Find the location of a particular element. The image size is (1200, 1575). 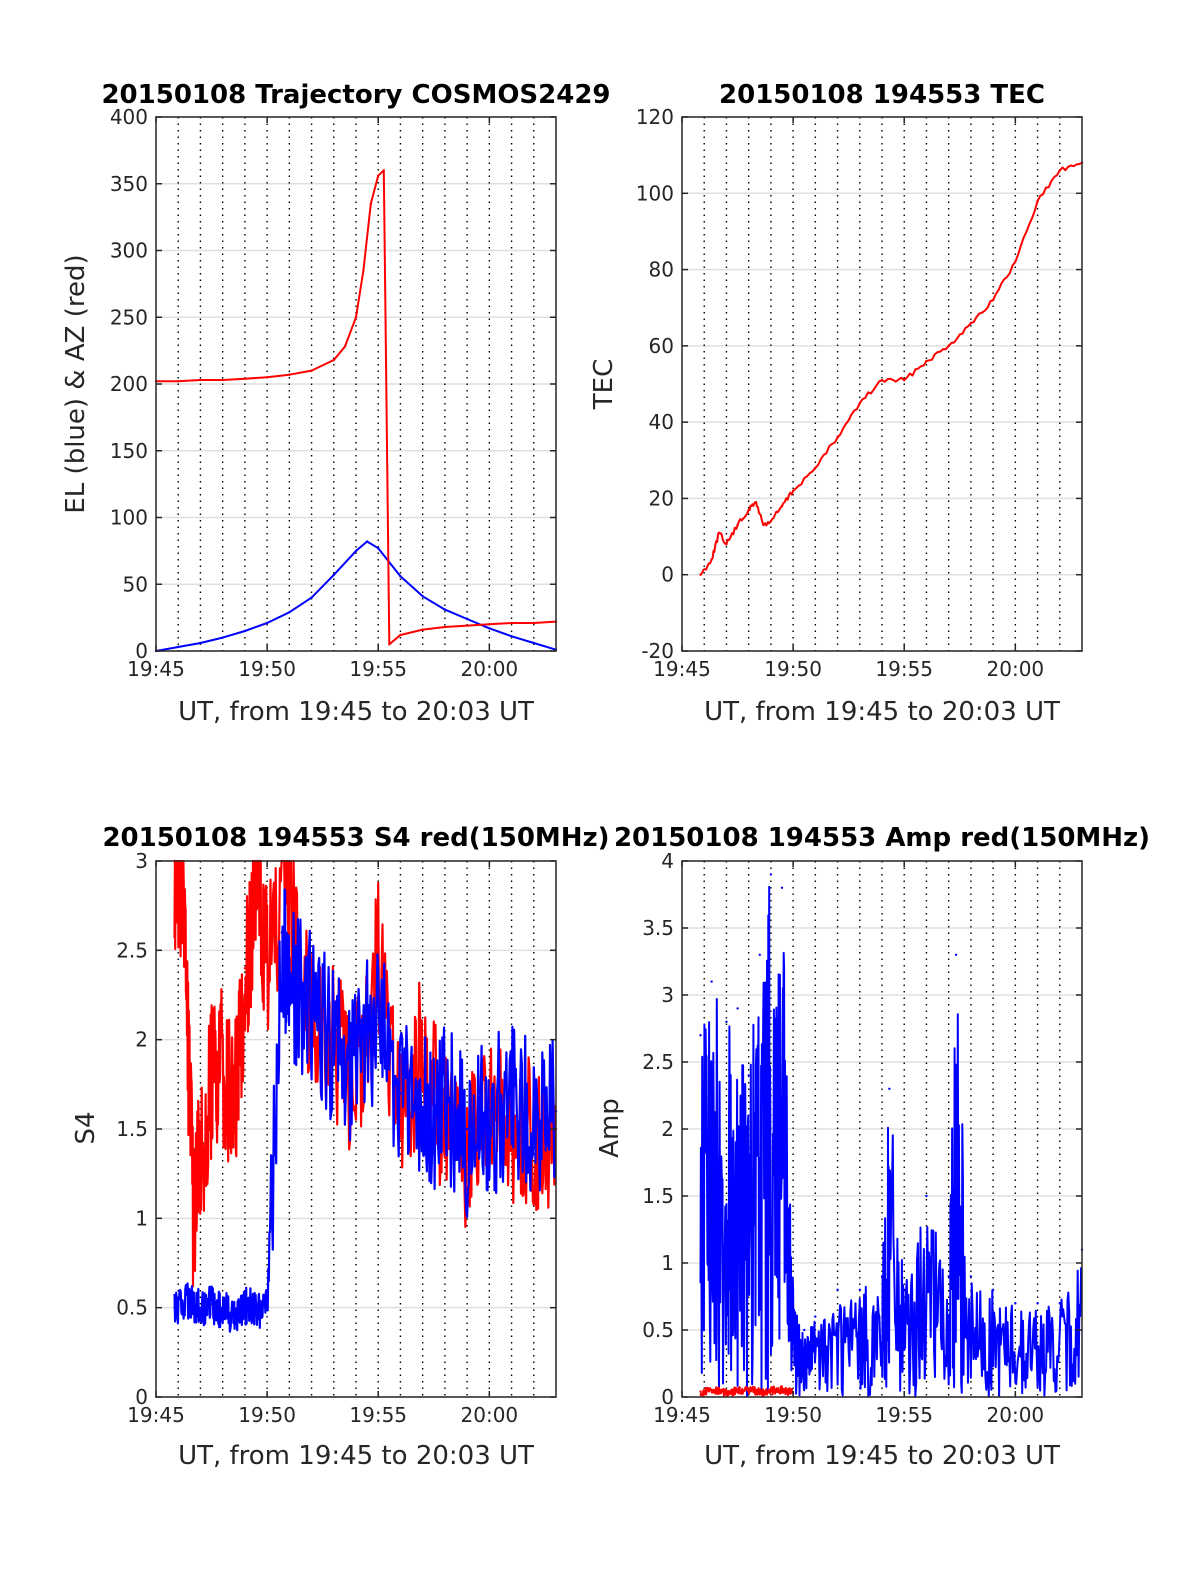

y-tick-label: 200 is located at coordinates (129, 384).